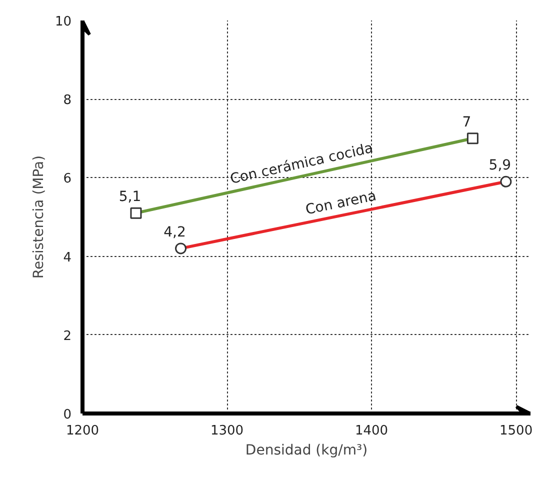 The height and width of the screenshot is (485, 547). What do you see at coordinates (175, 232) in the screenshot?
I see `data-label: 4,2` at bounding box center [175, 232].